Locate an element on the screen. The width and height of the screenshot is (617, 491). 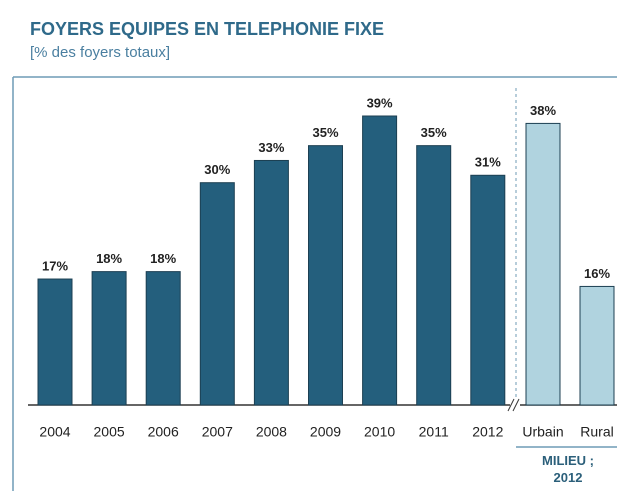
x-tick-label: 2012 is located at coordinates (487, 432).